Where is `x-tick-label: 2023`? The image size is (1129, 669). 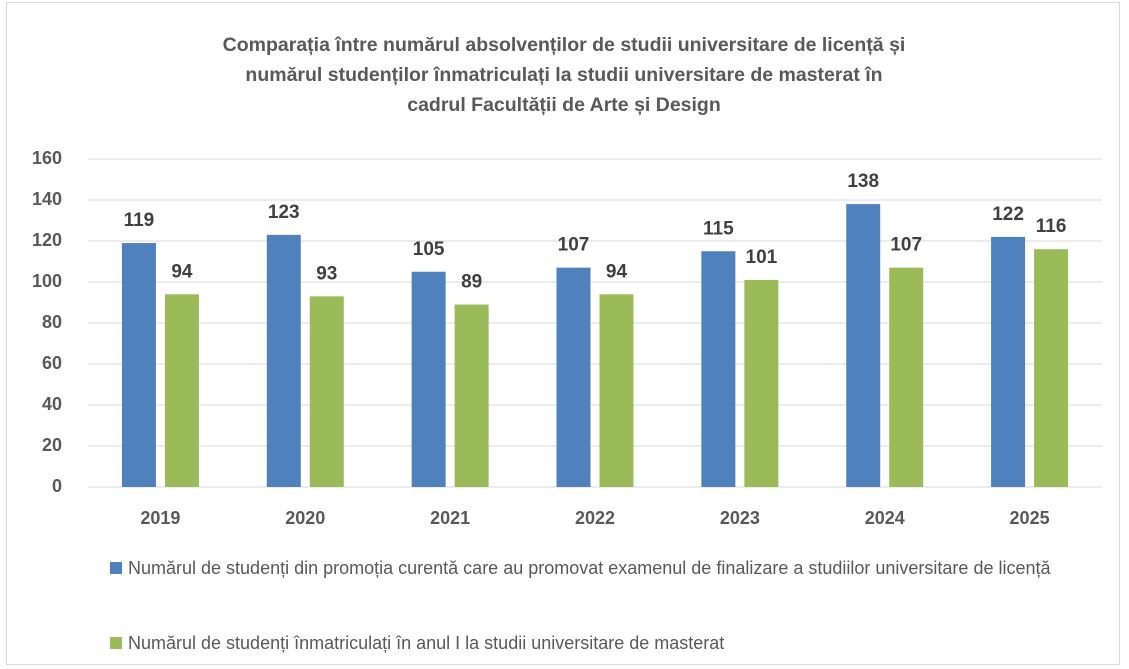
x-tick-label: 2023 is located at coordinates (740, 518).